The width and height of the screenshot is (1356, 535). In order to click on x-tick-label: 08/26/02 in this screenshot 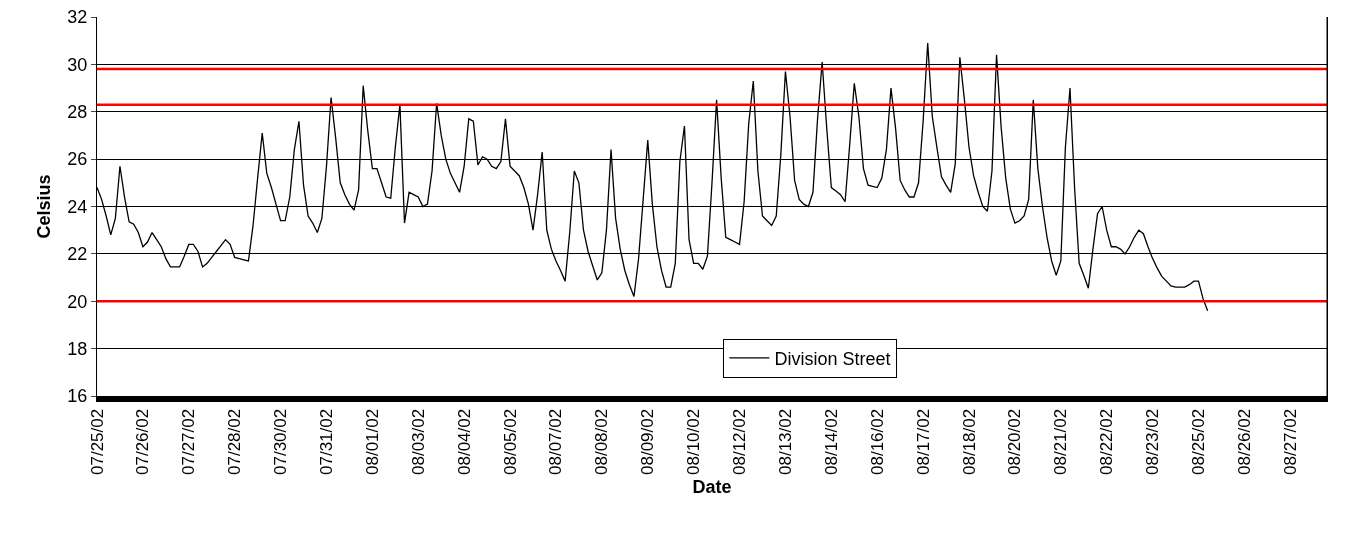, I will do `click(1244, 441)`.